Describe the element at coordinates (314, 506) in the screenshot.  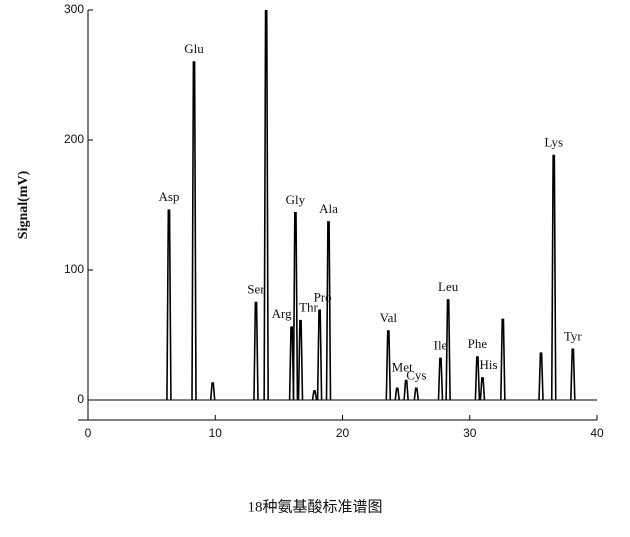
I see `caption: 18种氨基酸标准谱图` at that location.